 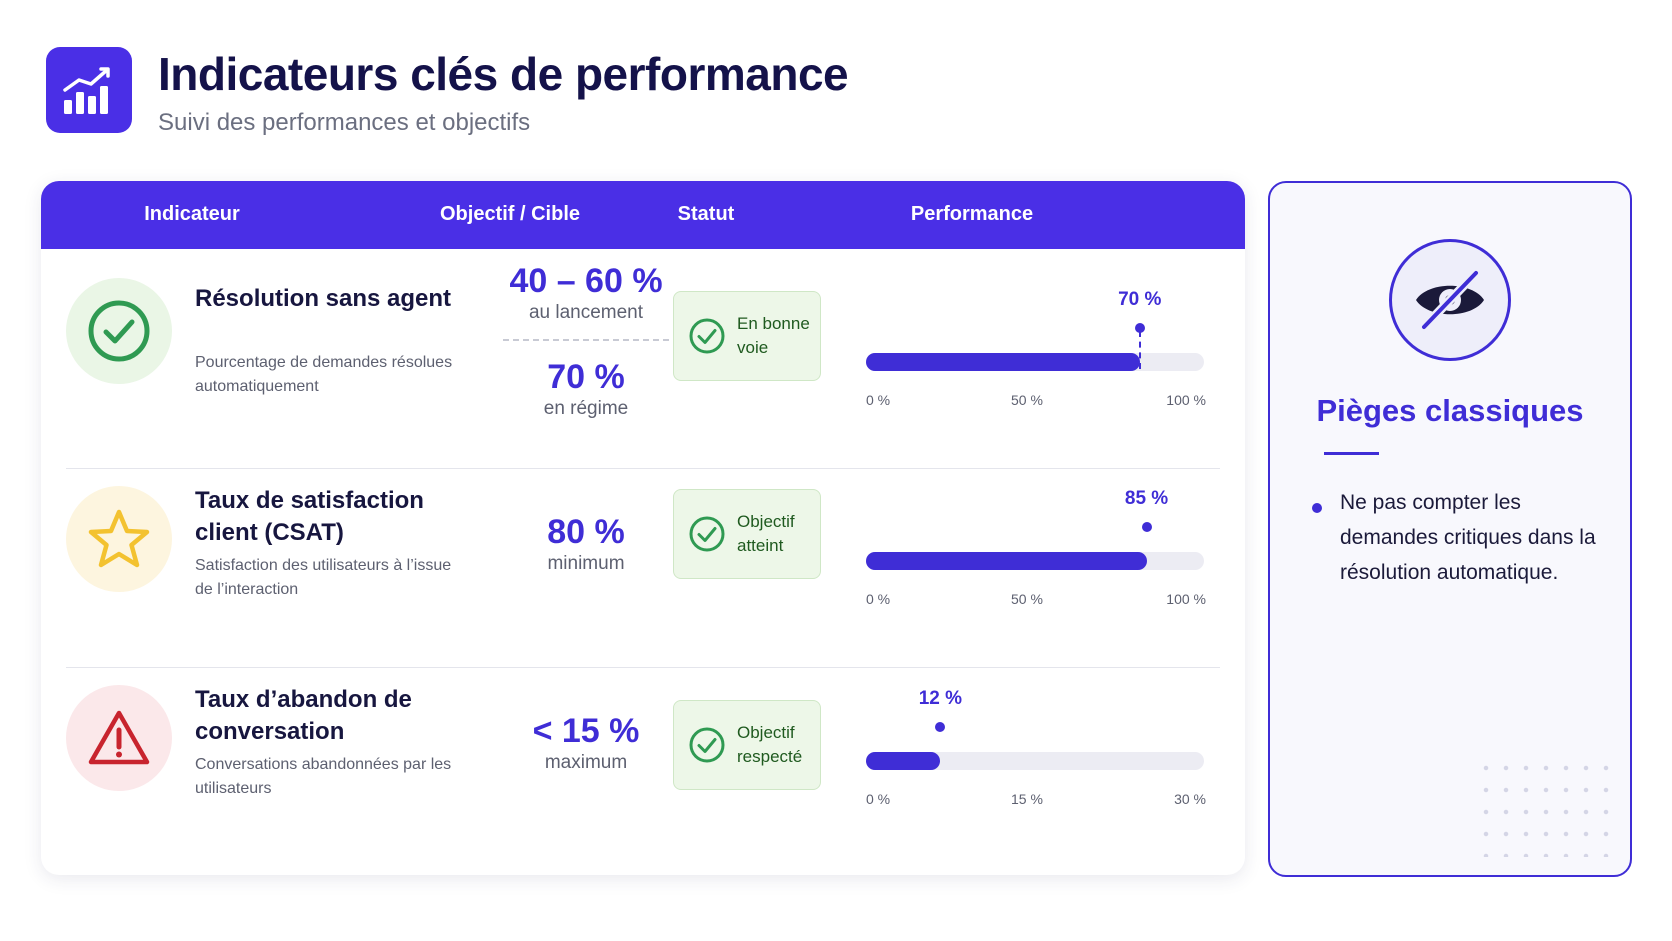 What do you see at coordinates (586, 312) in the screenshot?
I see `target-label: au lancement` at bounding box center [586, 312].